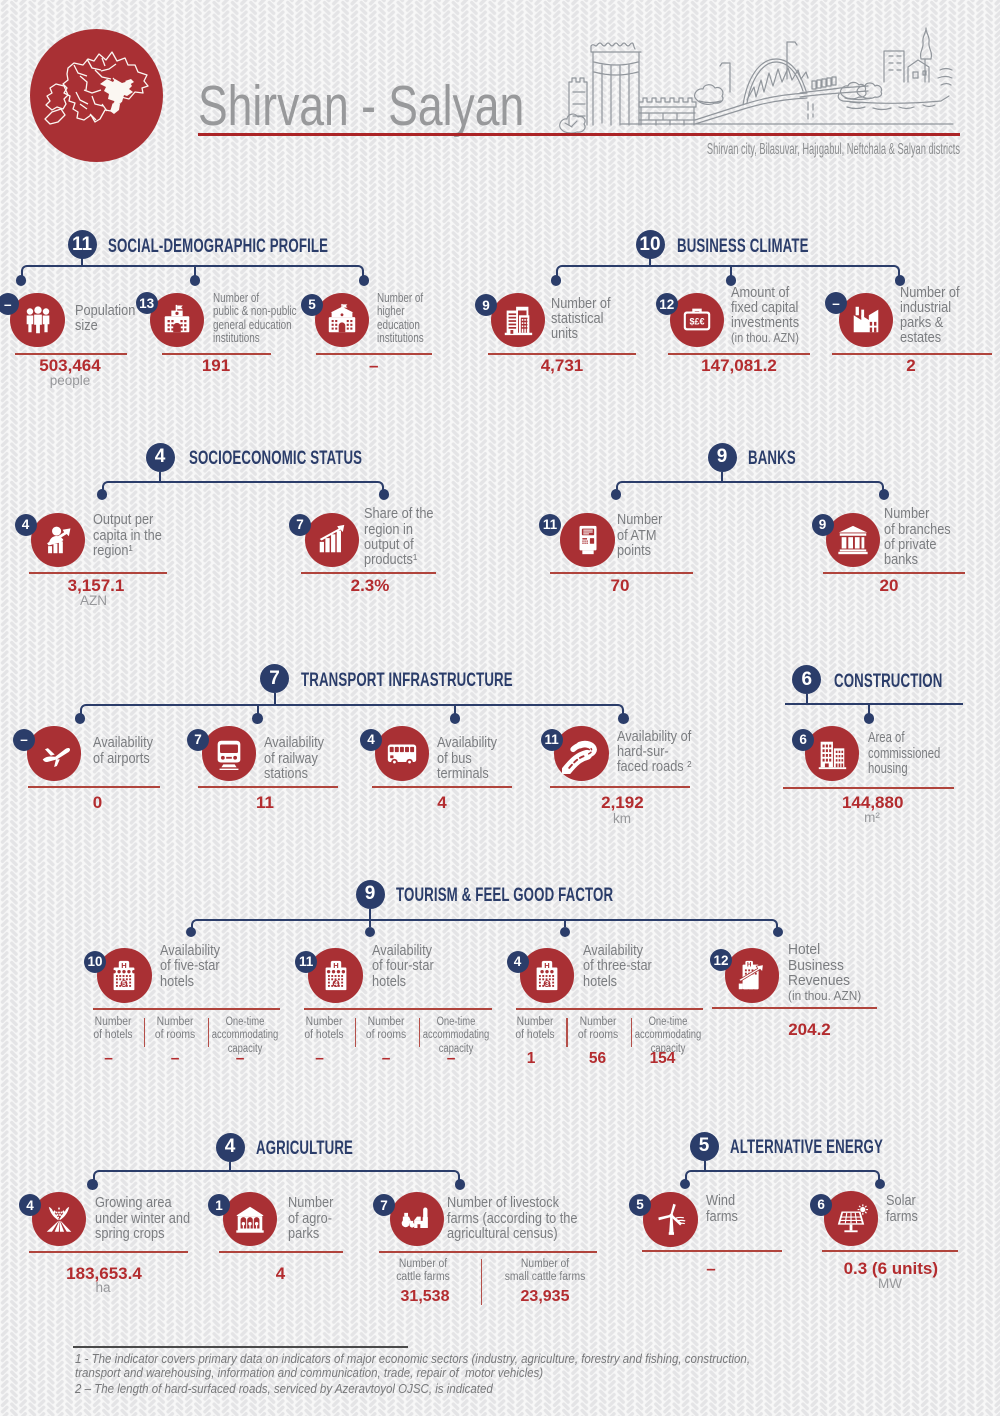  What do you see at coordinates (124, 984) in the screenshot?
I see `svg-text: 5` at bounding box center [124, 984].